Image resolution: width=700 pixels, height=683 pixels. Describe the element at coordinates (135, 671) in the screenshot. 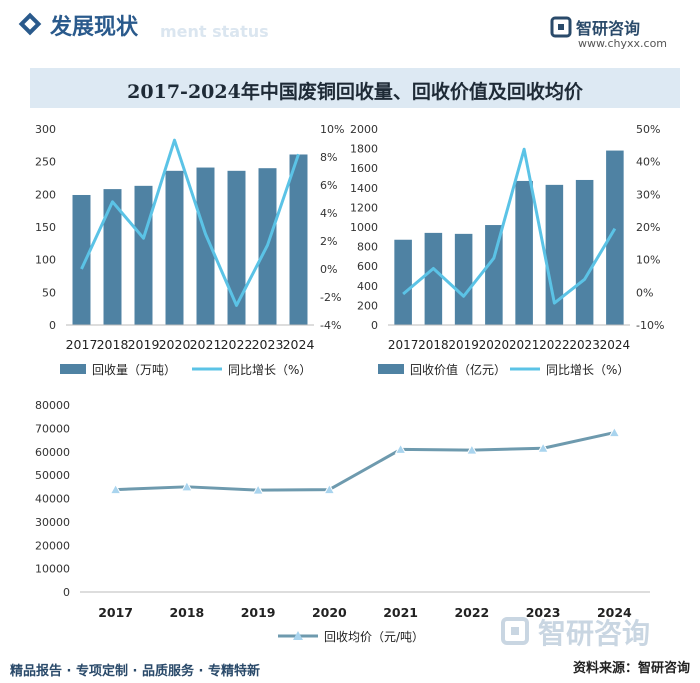

I see `footer-slogan: 精品报告 · 专项定制 · 品质服务 · 专精特新` at that location.